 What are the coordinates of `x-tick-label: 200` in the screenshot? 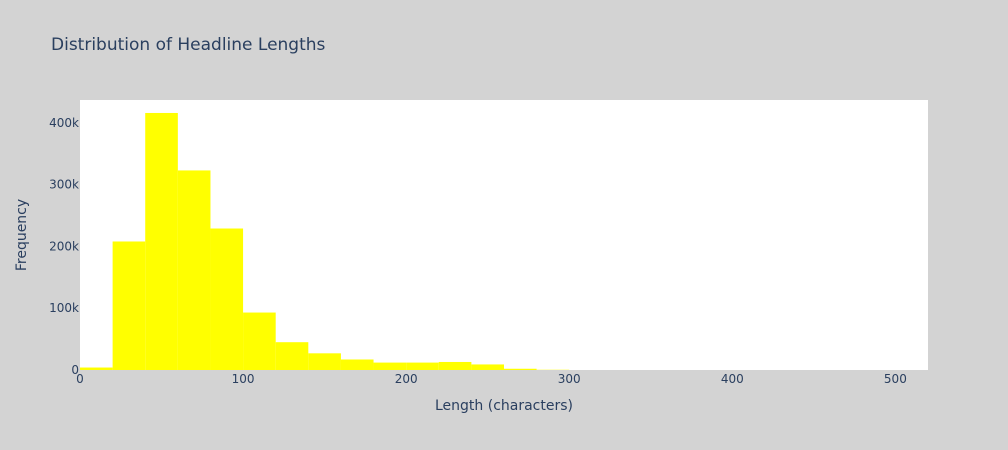 It's located at (406, 379).